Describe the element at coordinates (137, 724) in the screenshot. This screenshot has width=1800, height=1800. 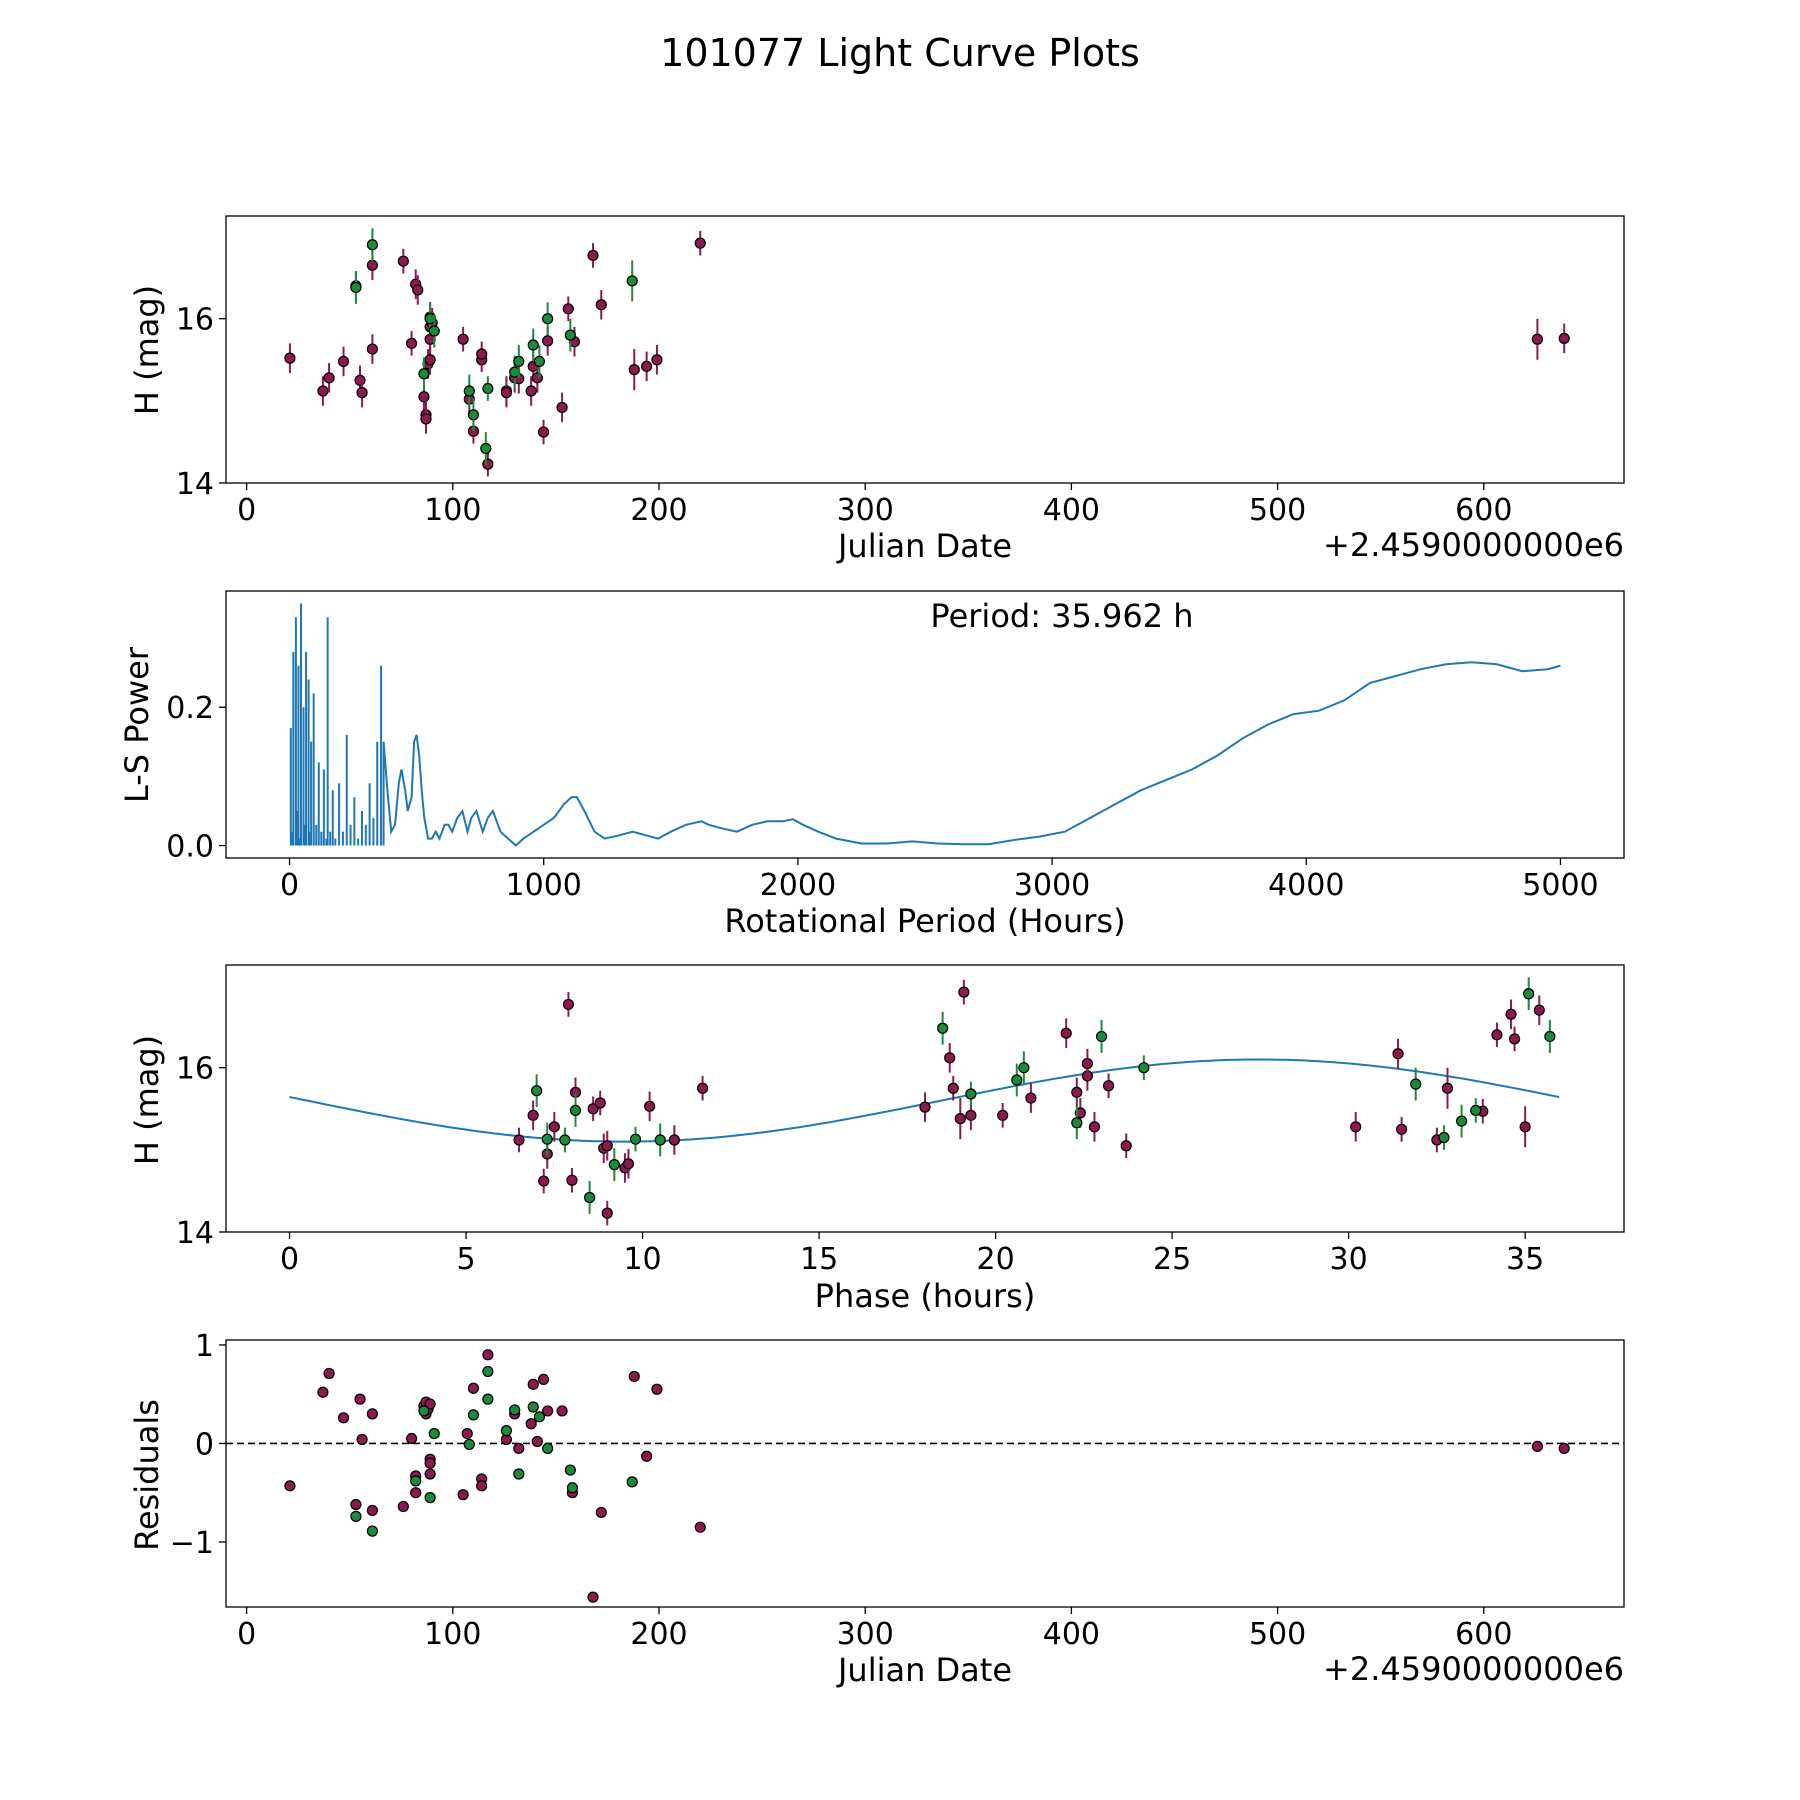
I see `periodogram-ylabel: L-S Power` at that location.